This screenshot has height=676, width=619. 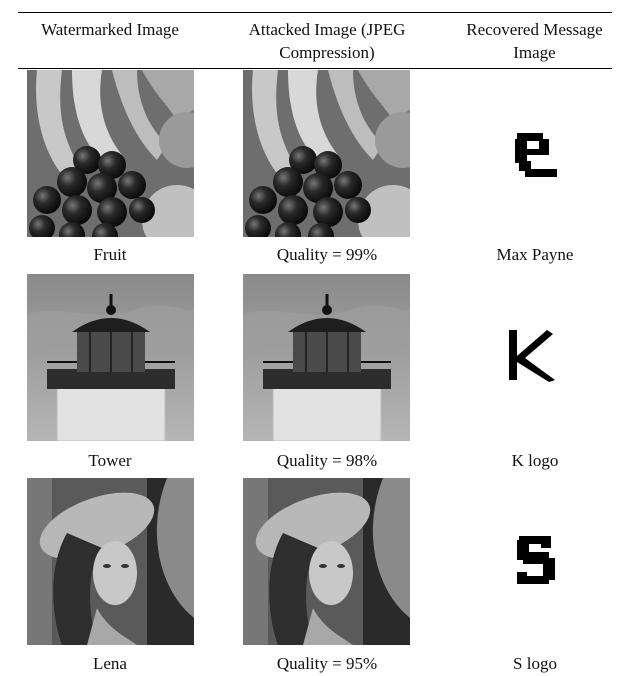 What do you see at coordinates (110, 29) in the screenshot?
I see `header-cell: Watermarked Image` at bounding box center [110, 29].